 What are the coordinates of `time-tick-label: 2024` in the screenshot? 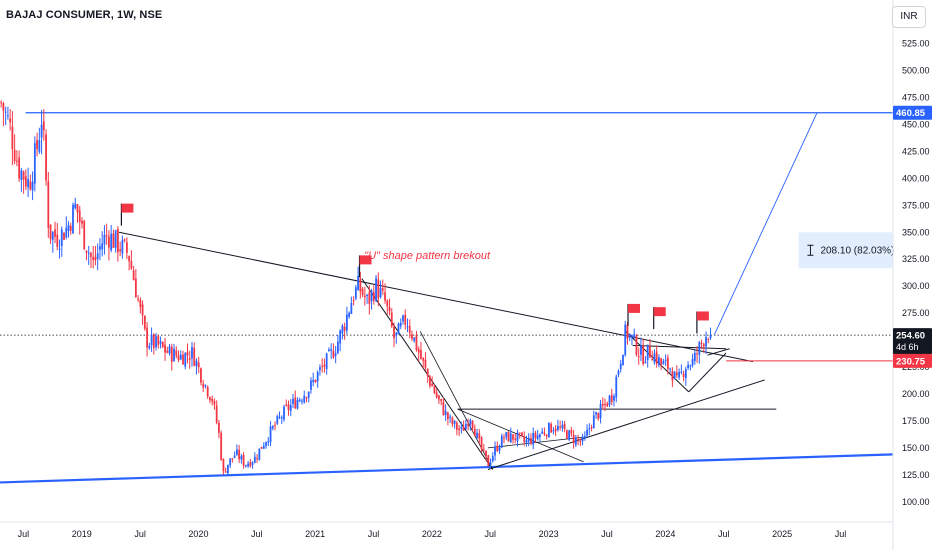 It's located at (665, 534).